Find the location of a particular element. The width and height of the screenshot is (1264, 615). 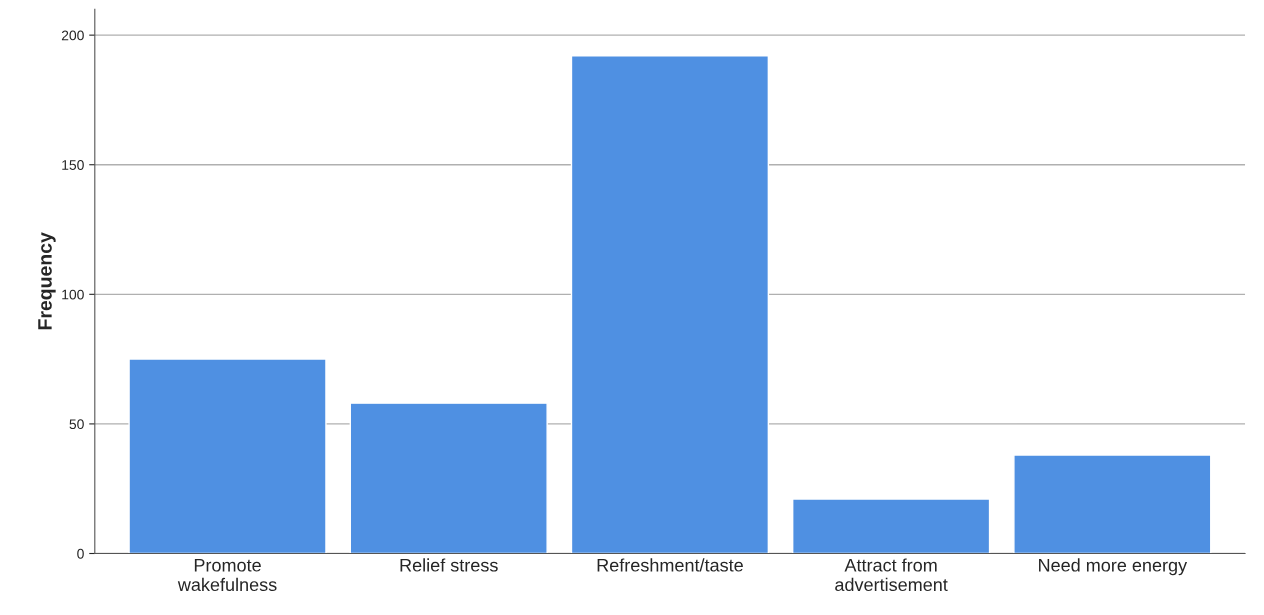

y-tick-label: 200 is located at coordinates (72, 35).